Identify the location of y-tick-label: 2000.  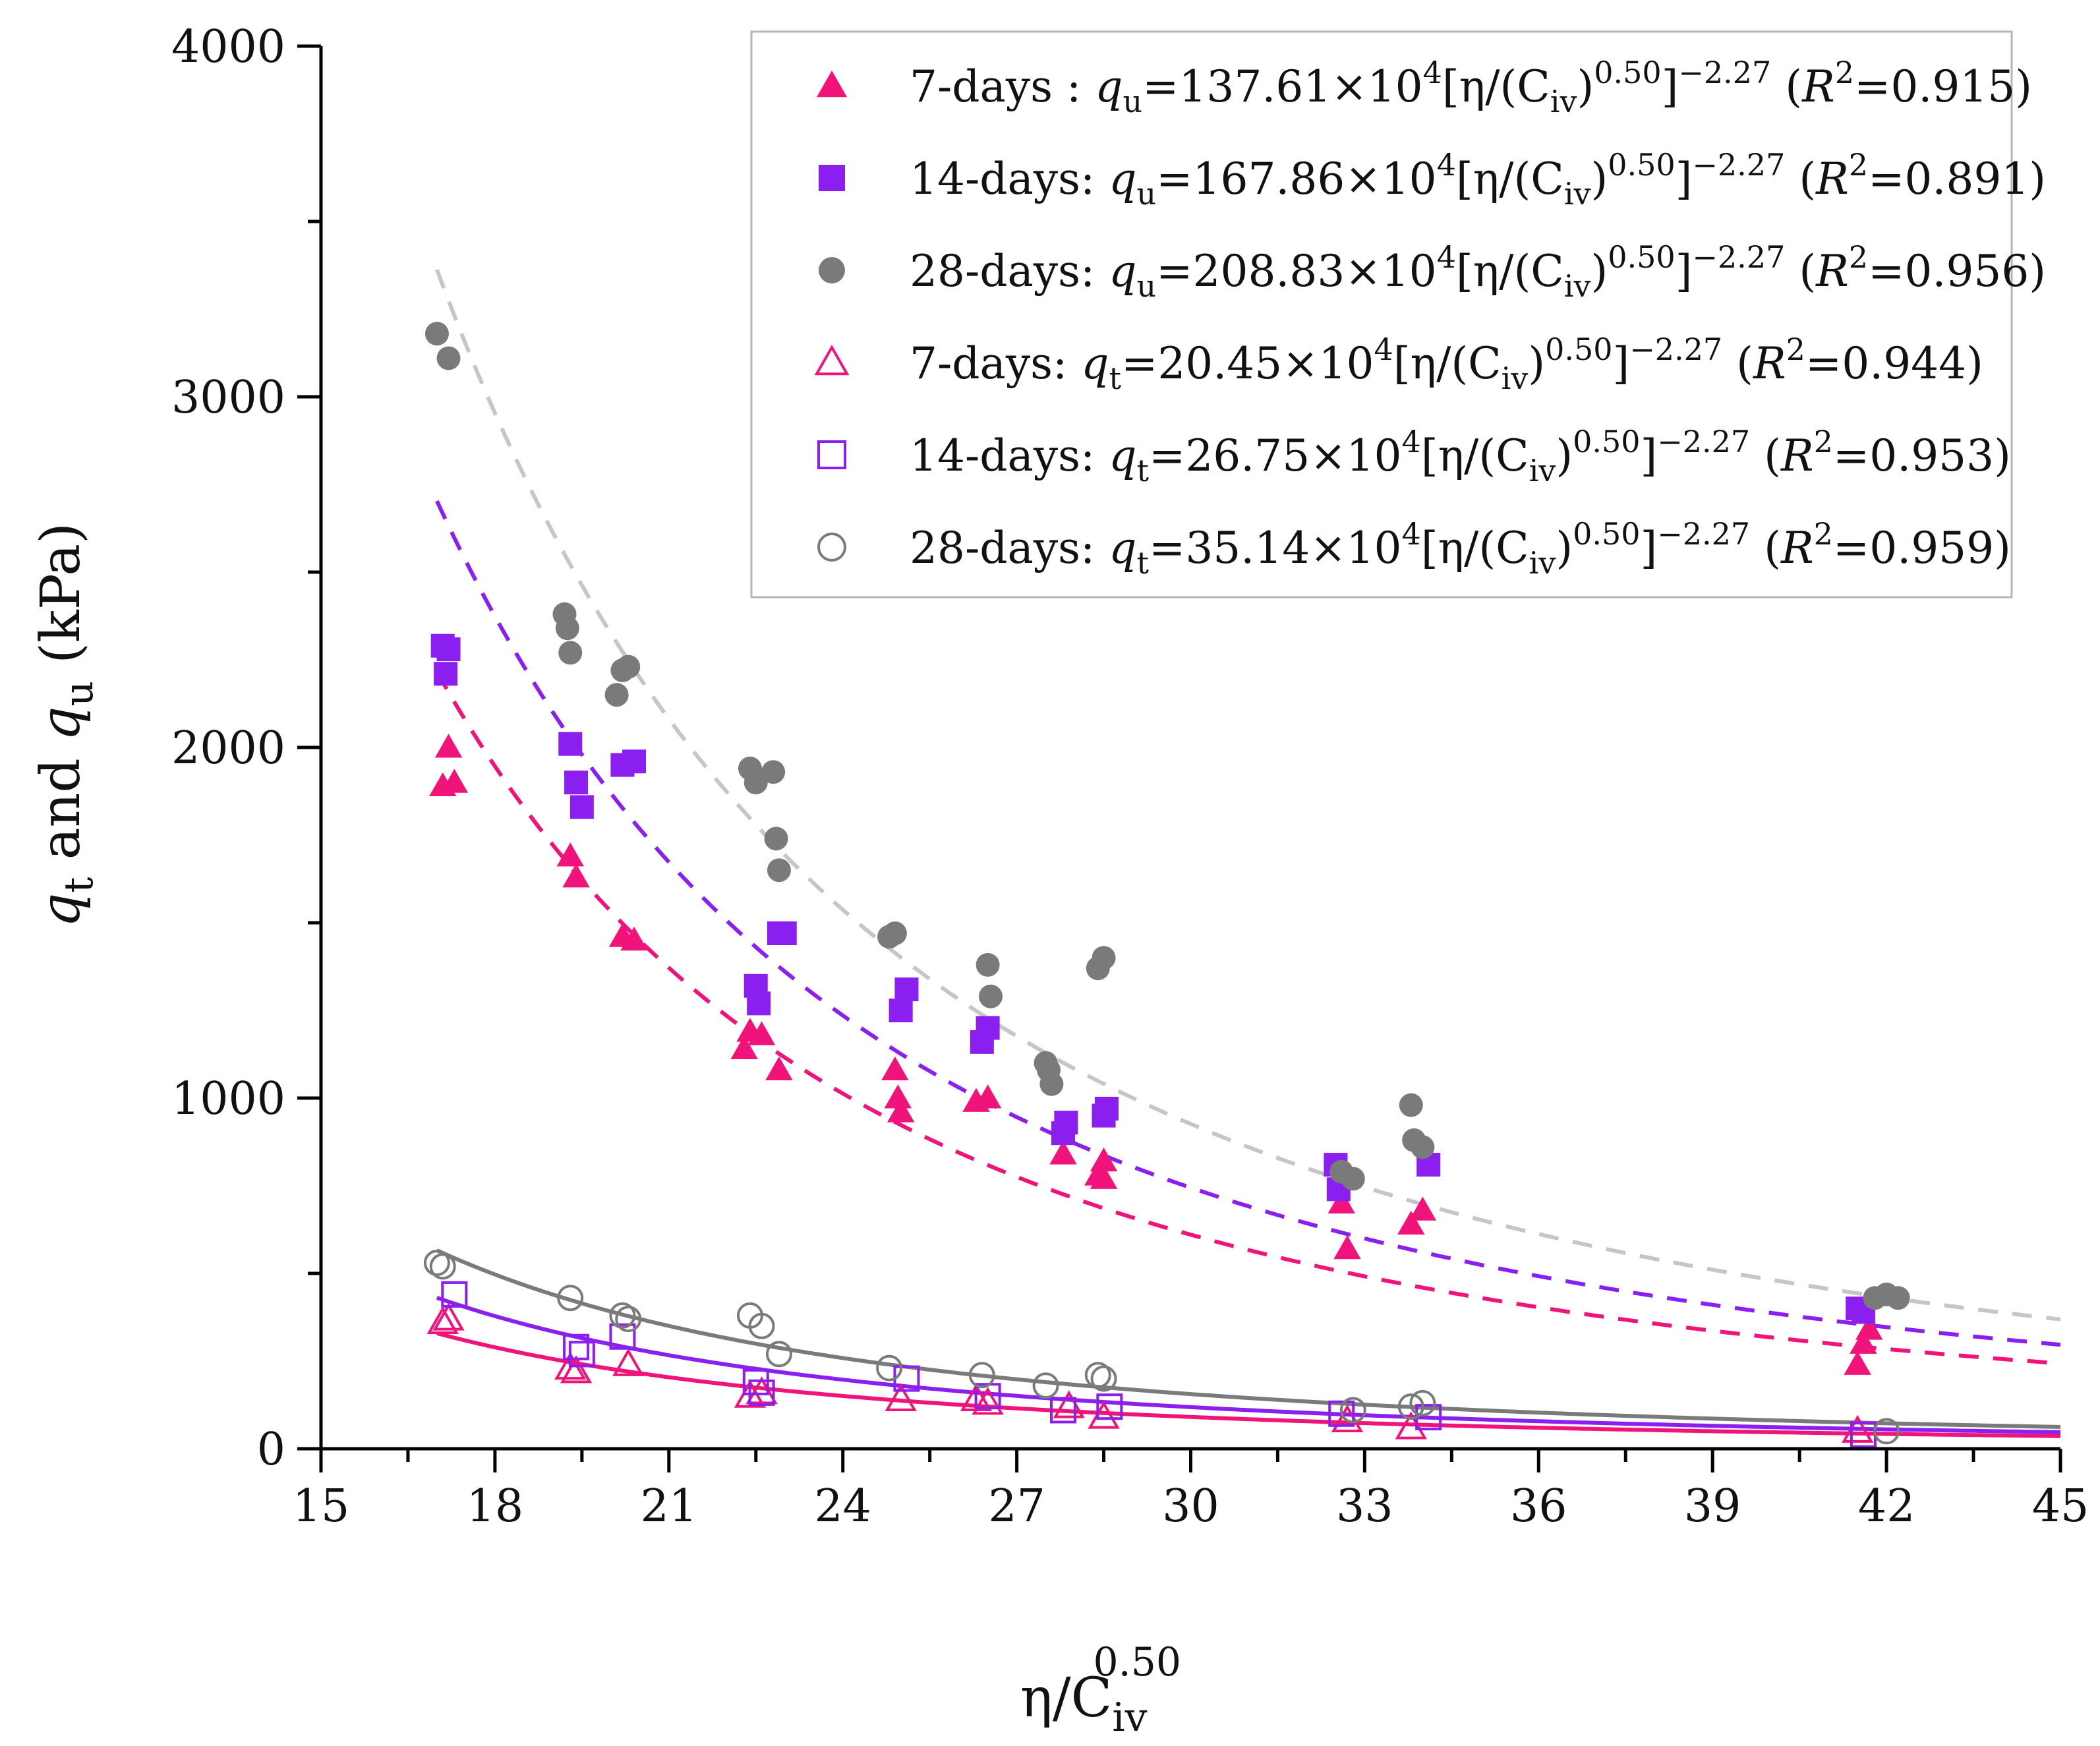
(228, 748).